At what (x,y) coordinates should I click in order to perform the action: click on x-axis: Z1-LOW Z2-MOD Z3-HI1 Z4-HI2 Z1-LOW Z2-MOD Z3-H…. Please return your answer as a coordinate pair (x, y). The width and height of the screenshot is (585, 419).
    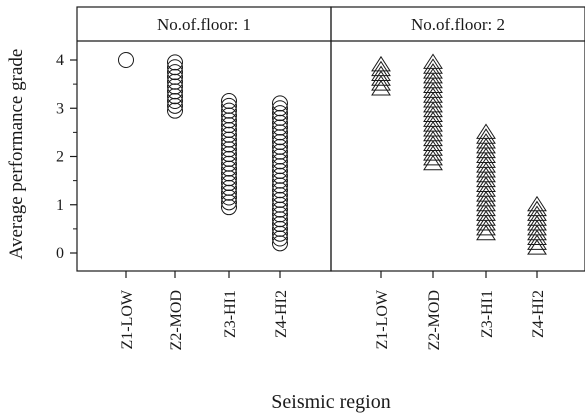
    Looking at the image, I should click on (333, 310).